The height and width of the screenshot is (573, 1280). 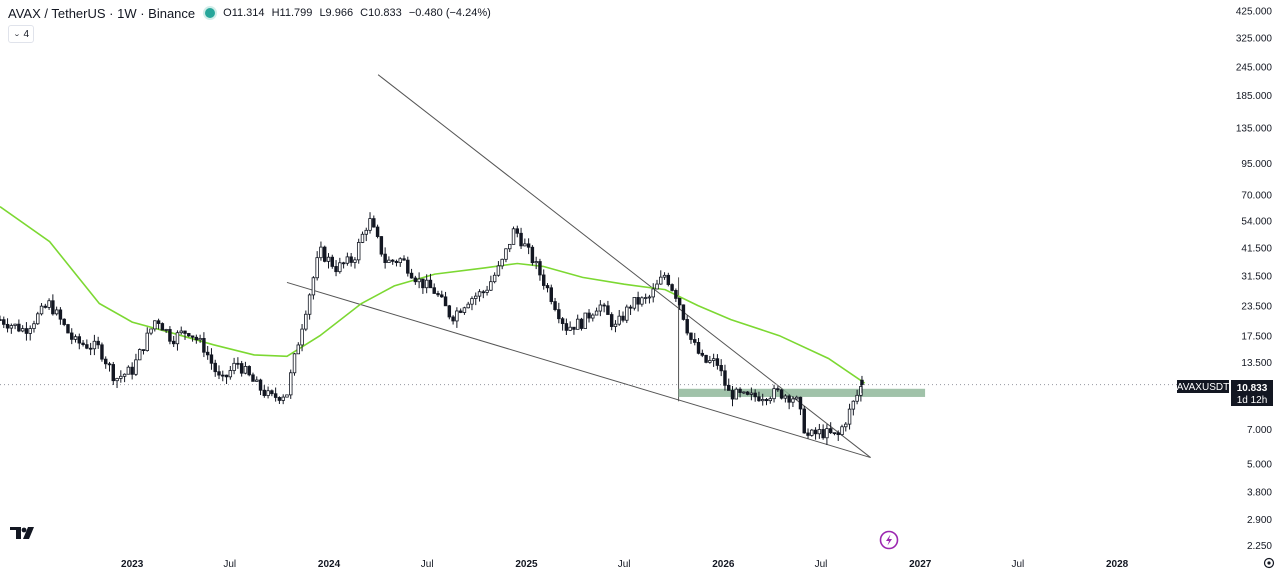 What do you see at coordinates (1269, 563) in the screenshot?
I see `settings-gear-icon` at bounding box center [1269, 563].